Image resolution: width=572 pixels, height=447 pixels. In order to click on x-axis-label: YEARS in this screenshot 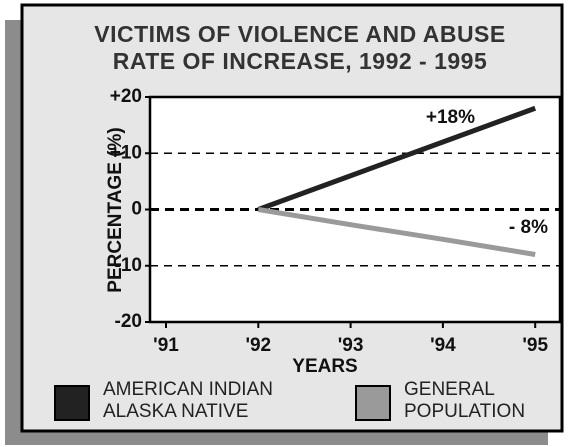, I will do `click(324, 366)`.